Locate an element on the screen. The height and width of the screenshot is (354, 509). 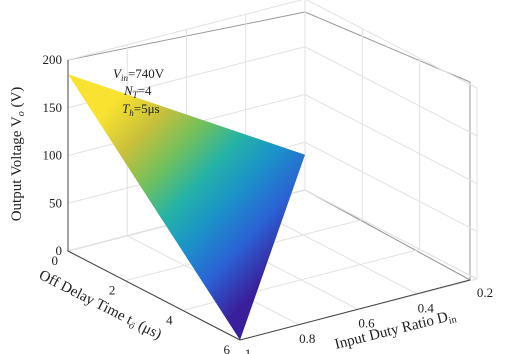
x-tick-label-0: 0.2 is located at coordinates (485, 292).